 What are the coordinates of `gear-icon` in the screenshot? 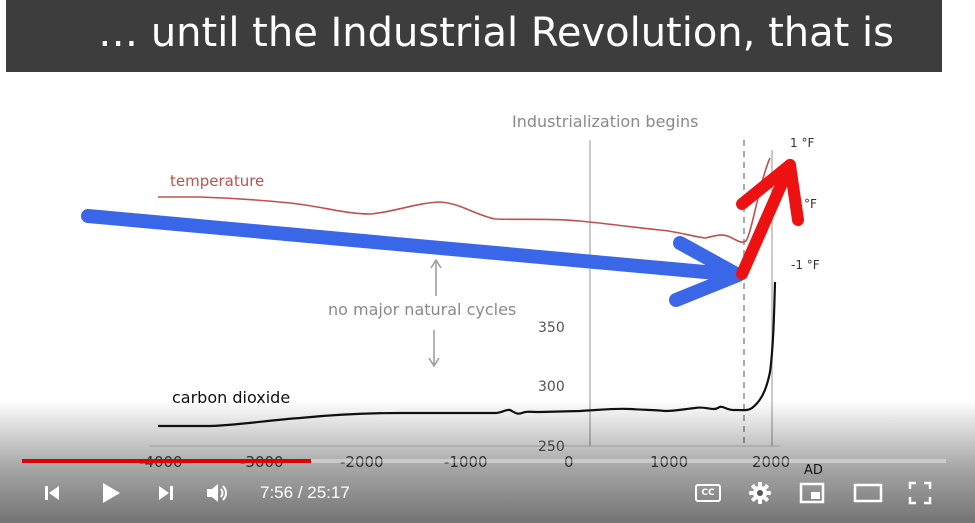 It's located at (760, 493).